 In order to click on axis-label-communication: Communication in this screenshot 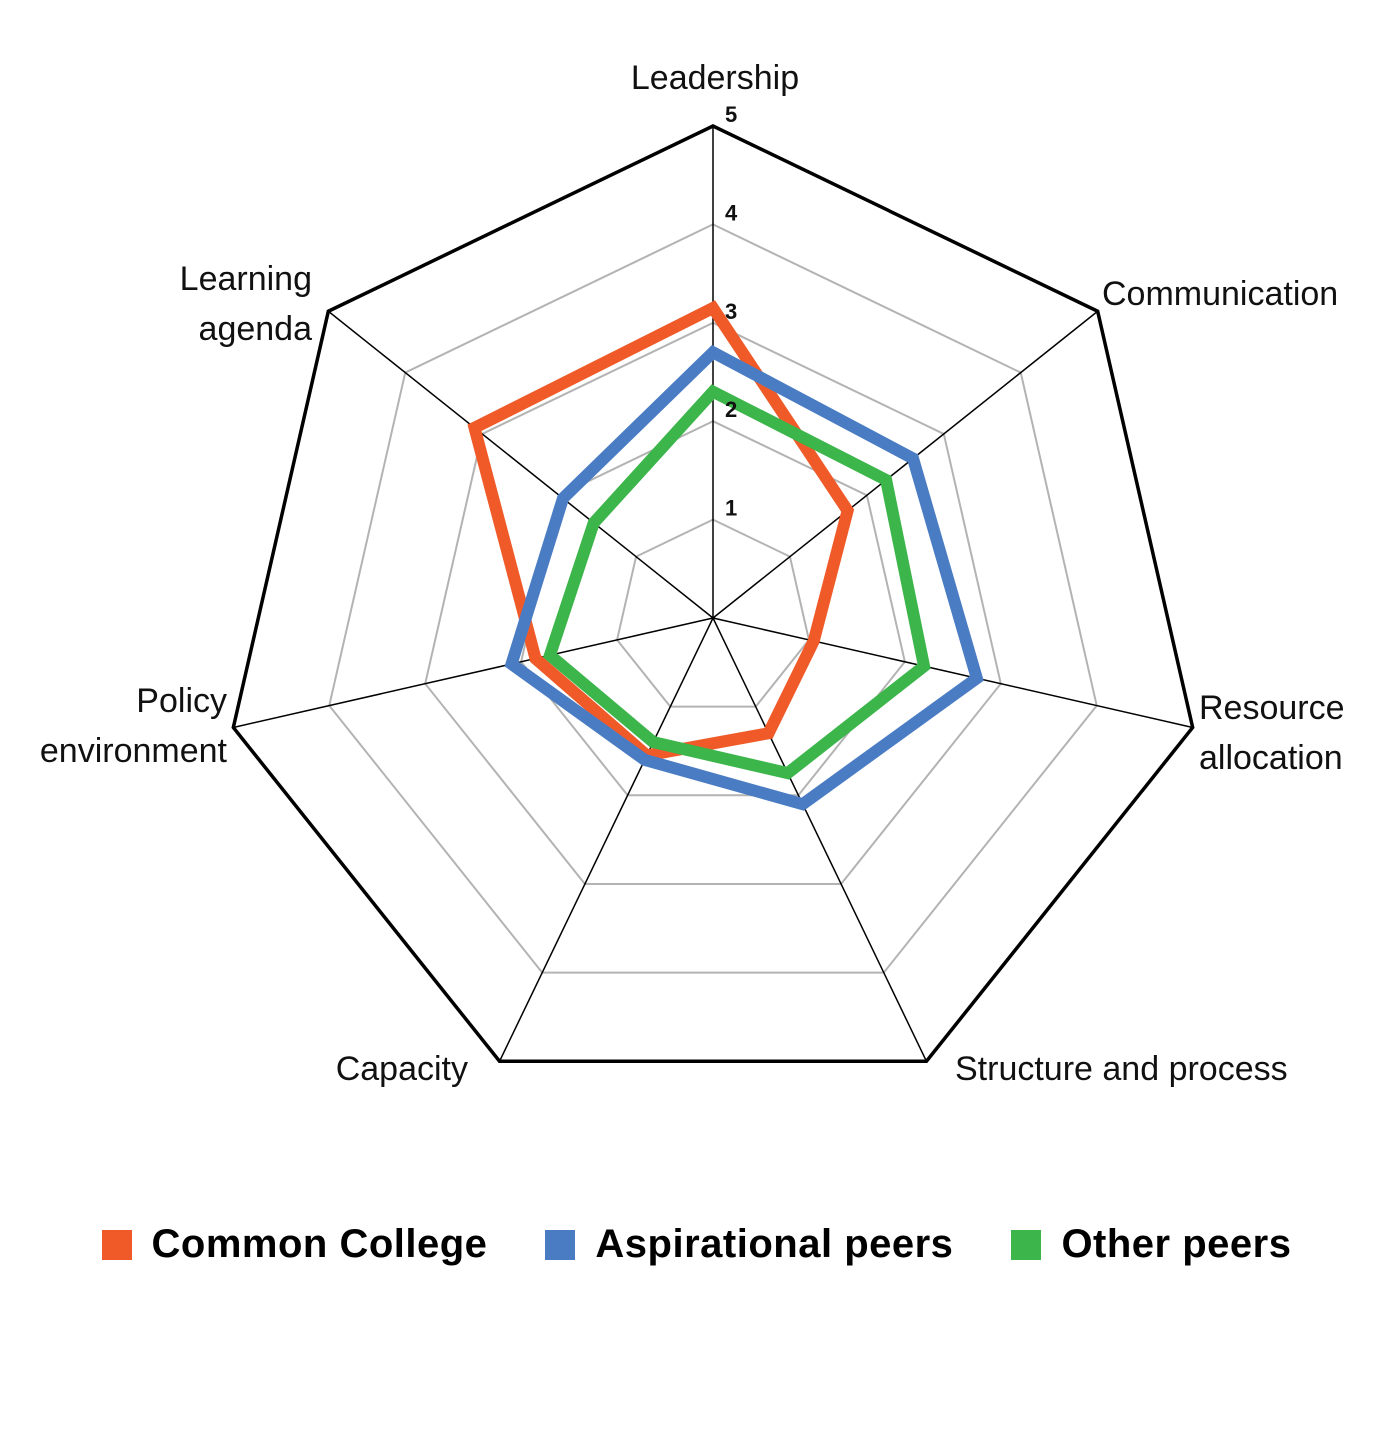, I will do `click(1220, 294)`.